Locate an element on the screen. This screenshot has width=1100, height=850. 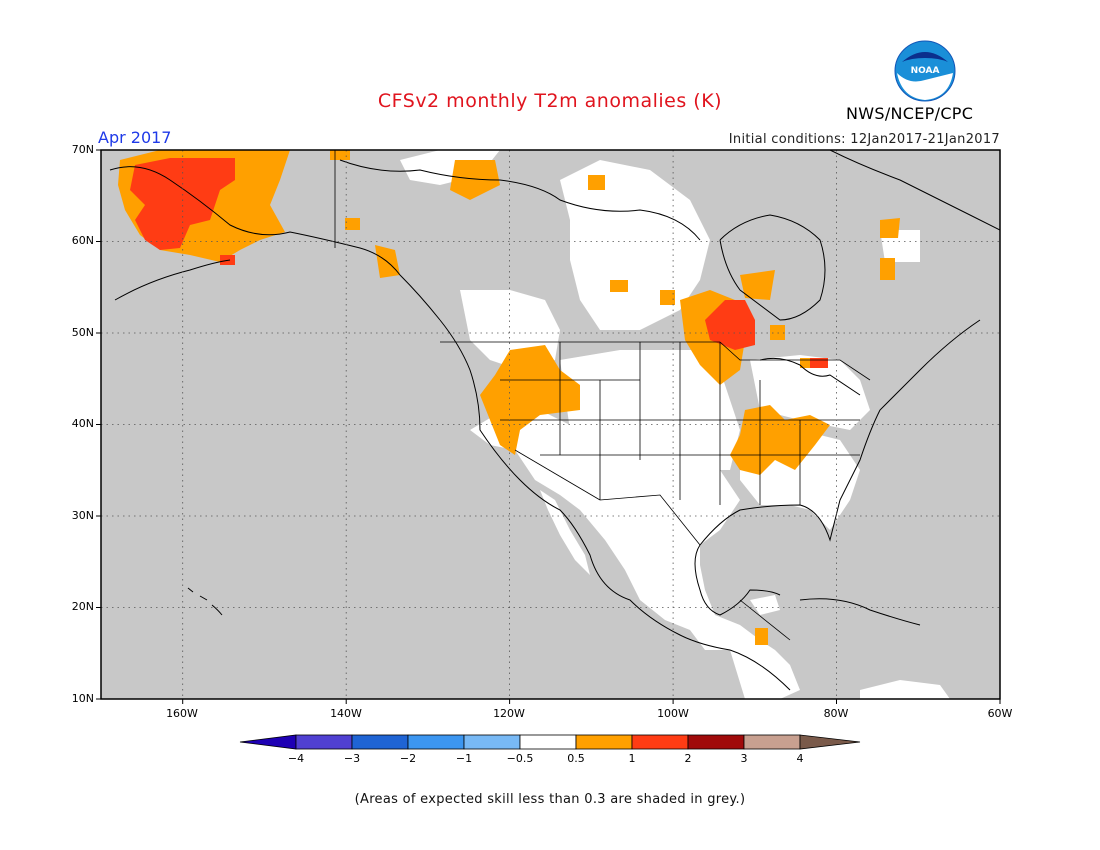
lon-label: 120W is located at coordinates (509, 713).